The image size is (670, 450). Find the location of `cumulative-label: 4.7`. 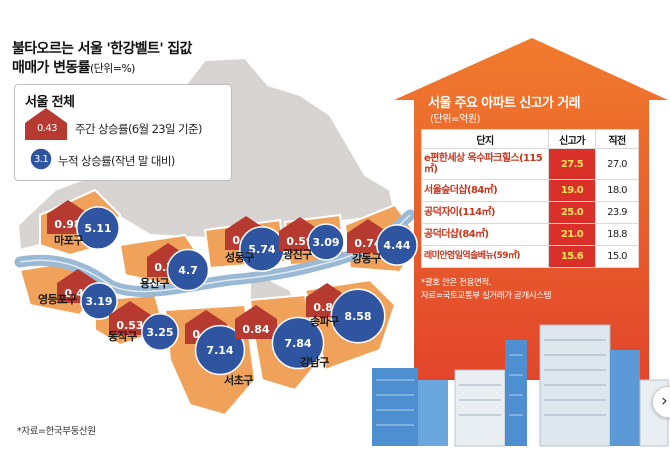

cumulative-label: 4.7 is located at coordinates (188, 270).